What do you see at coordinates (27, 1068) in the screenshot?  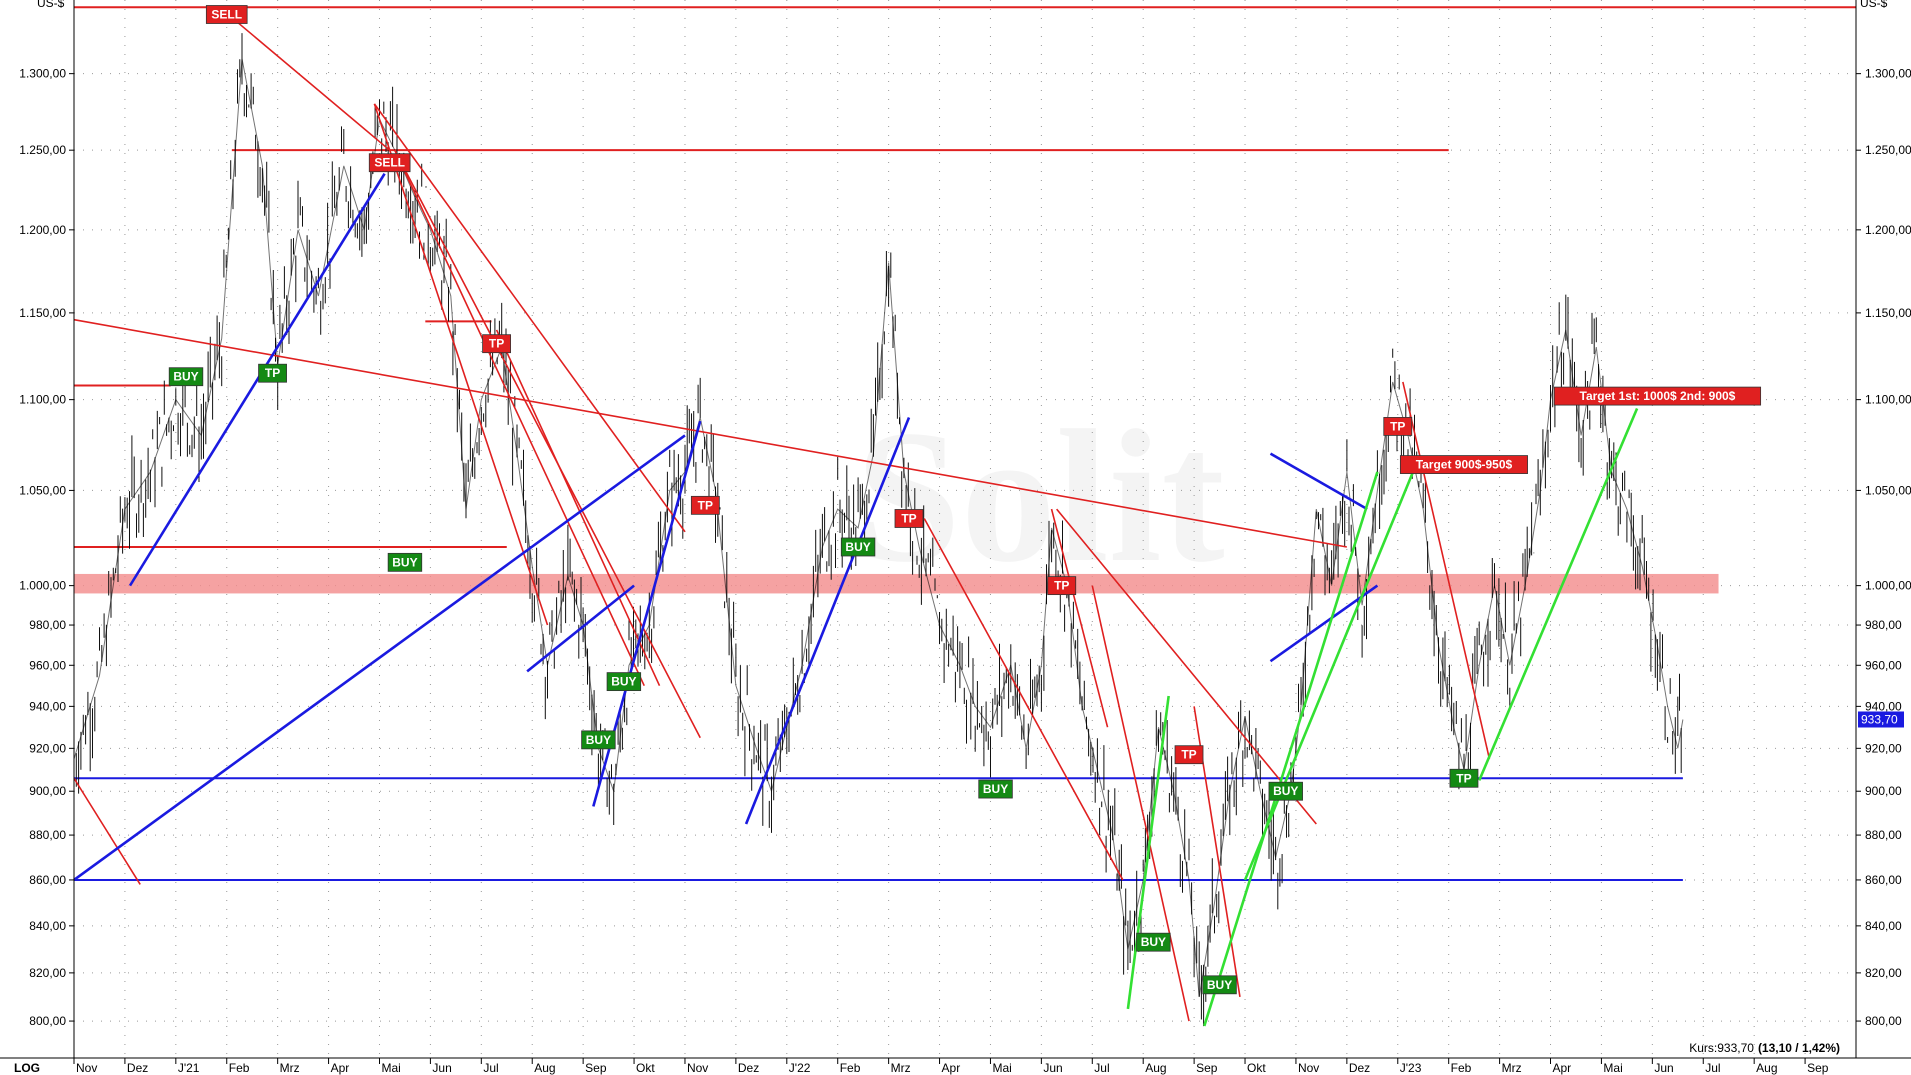 I see `scale-label: LOG` at bounding box center [27, 1068].